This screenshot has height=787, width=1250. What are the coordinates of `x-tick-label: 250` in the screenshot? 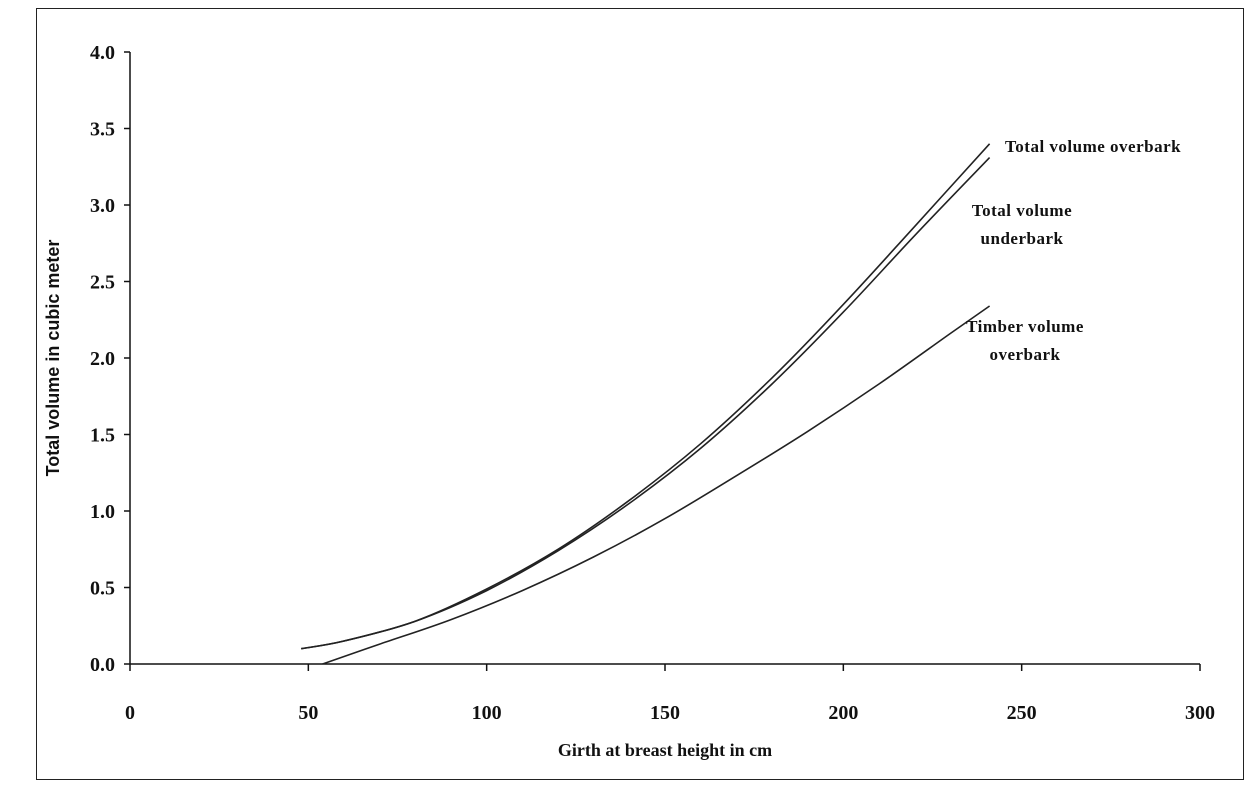 It's located at (1022, 713).